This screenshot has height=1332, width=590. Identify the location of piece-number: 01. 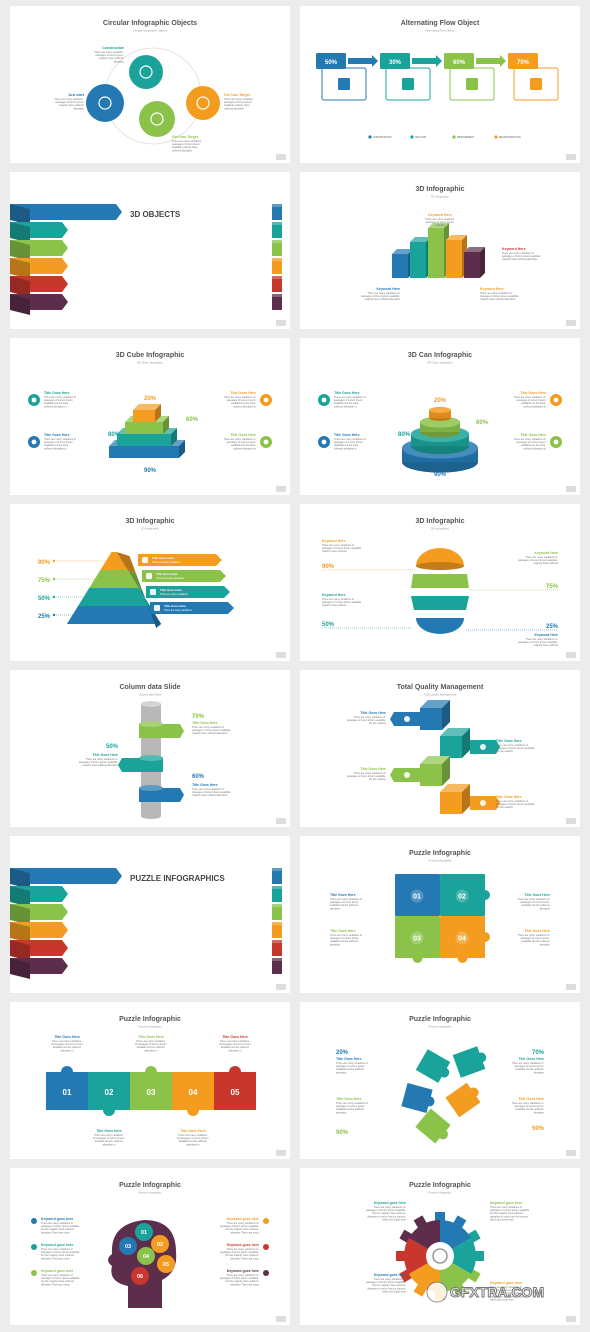
(417, 896).